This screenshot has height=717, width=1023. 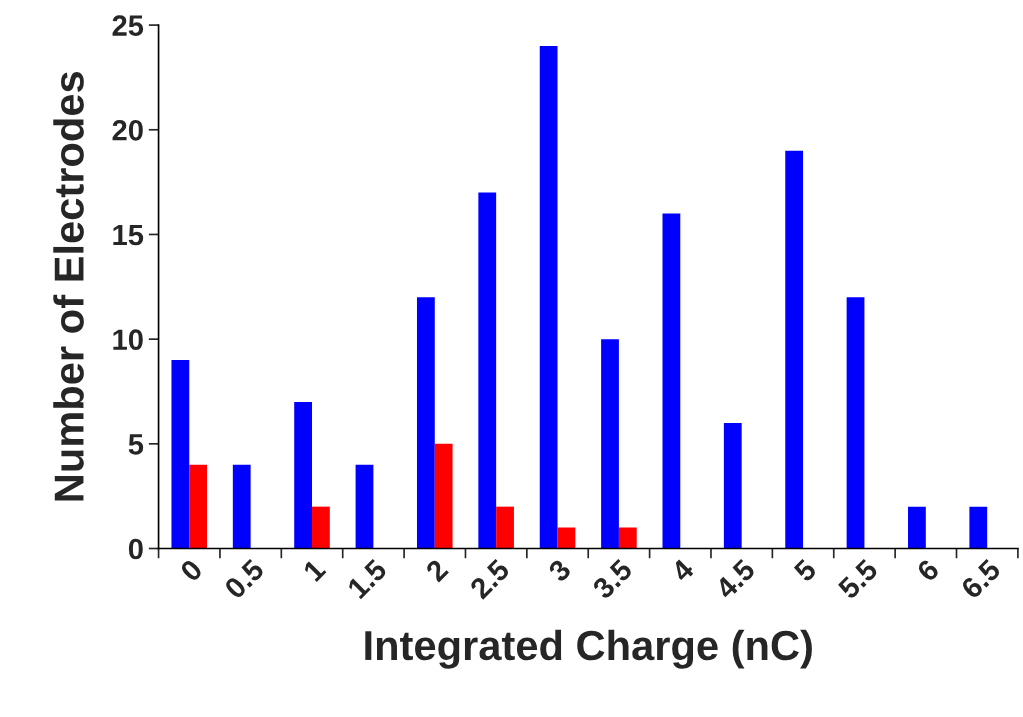 What do you see at coordinates (191, 570) in the screenshot?
I see `x-tick-label: 0` at bounding box center [191, 570].